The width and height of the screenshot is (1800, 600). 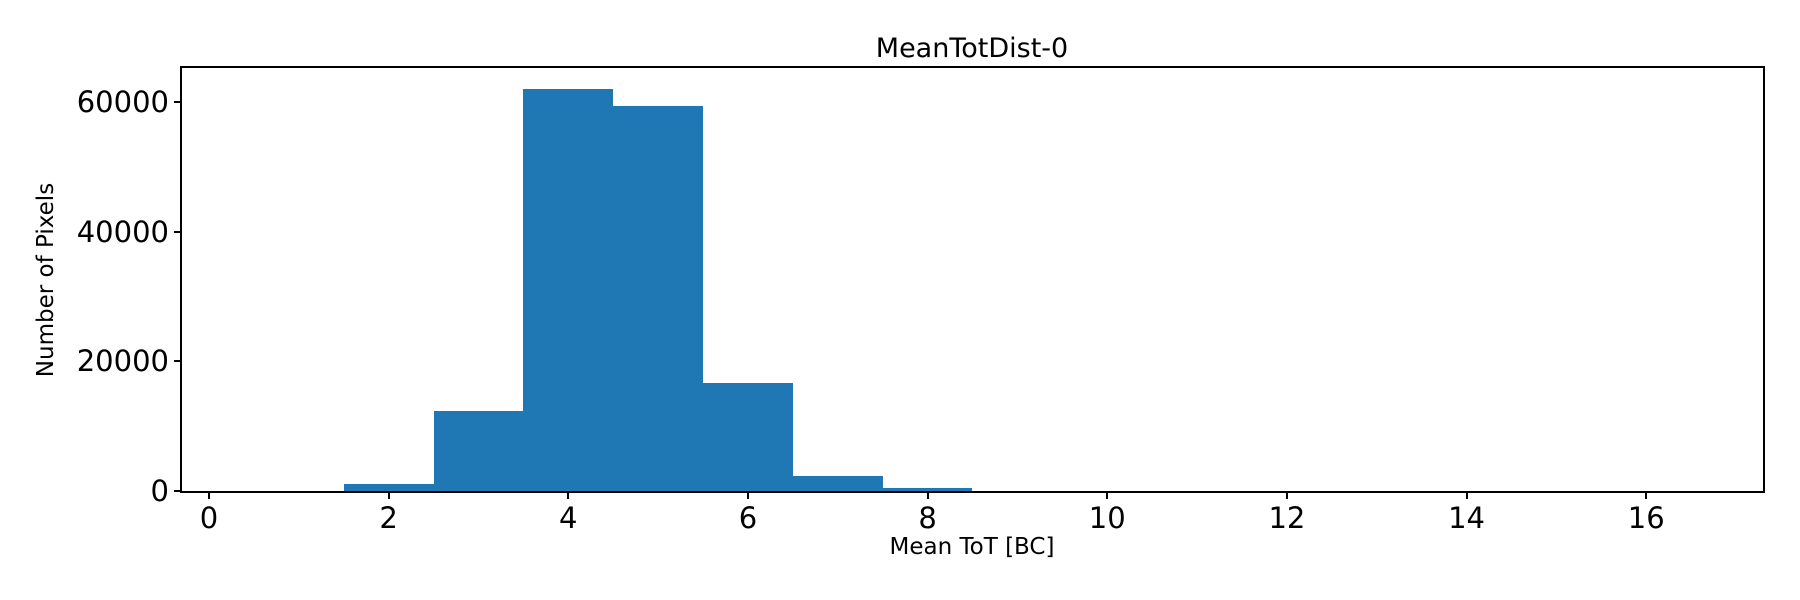 I want to click on y-tick-label: 60000, so click(x=122, y=102).